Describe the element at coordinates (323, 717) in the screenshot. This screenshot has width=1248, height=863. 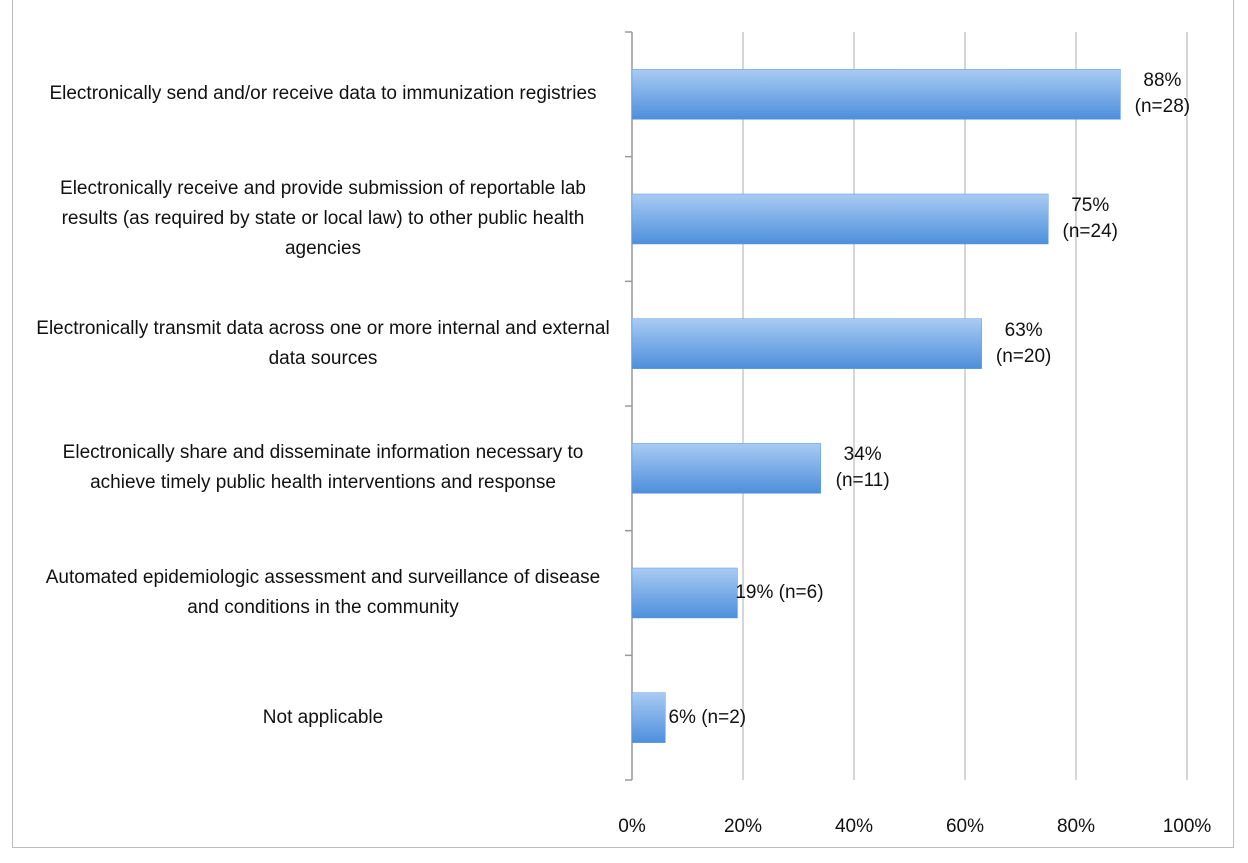
I see `y-tick-label: Not applicable` at that location.